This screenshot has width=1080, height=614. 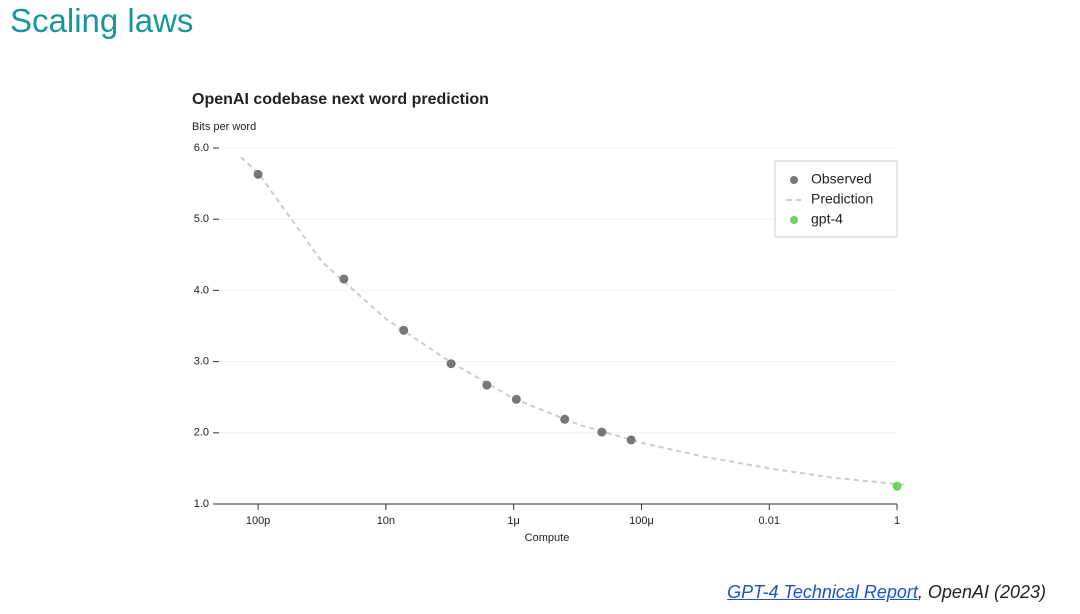 What do you see at coordinates (258, 521) in the screenshot?
I see `x-tick-label: 100p` at bounding box center [258, 521].